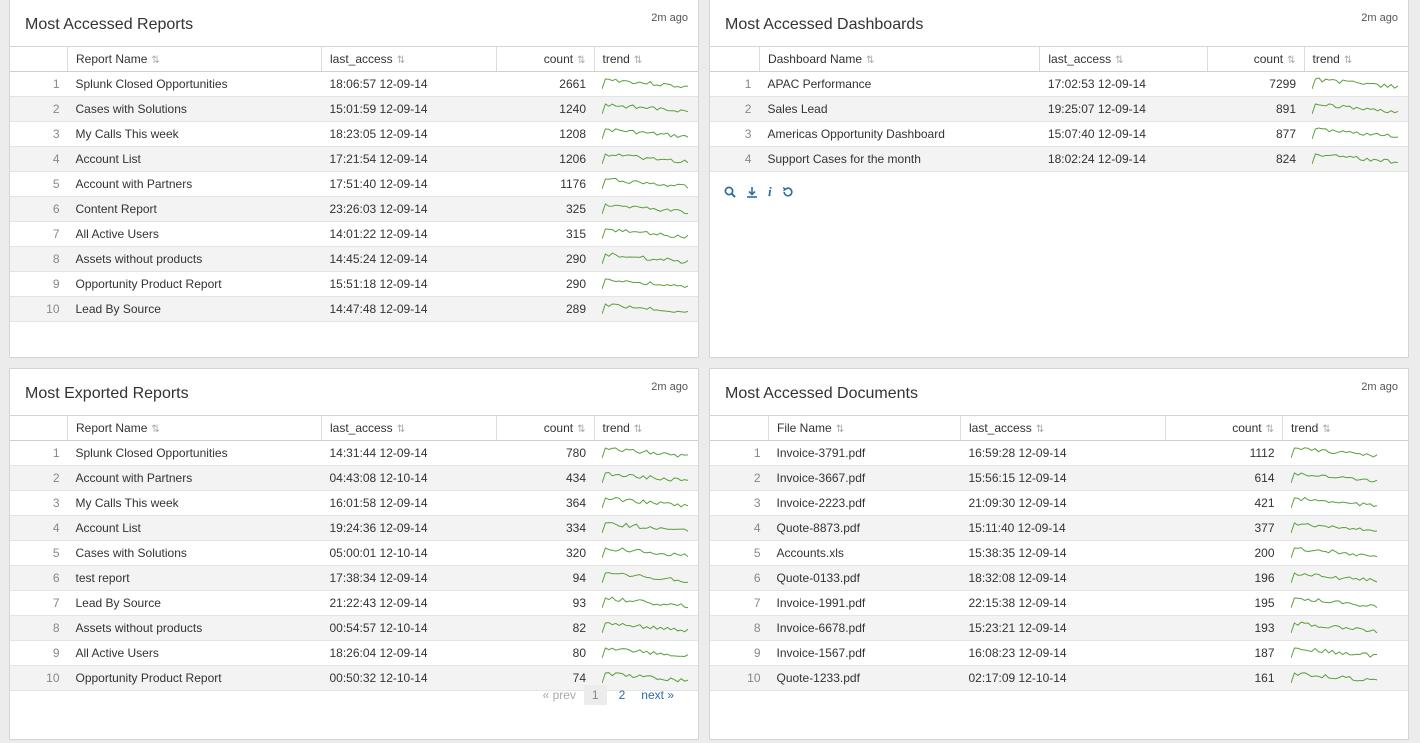 This screenshot has height=743, width=1420. What do you see at coordinates (545, 184) in the screenshot?
I see `count-cell: 1176` at bounding box center [545, 184].